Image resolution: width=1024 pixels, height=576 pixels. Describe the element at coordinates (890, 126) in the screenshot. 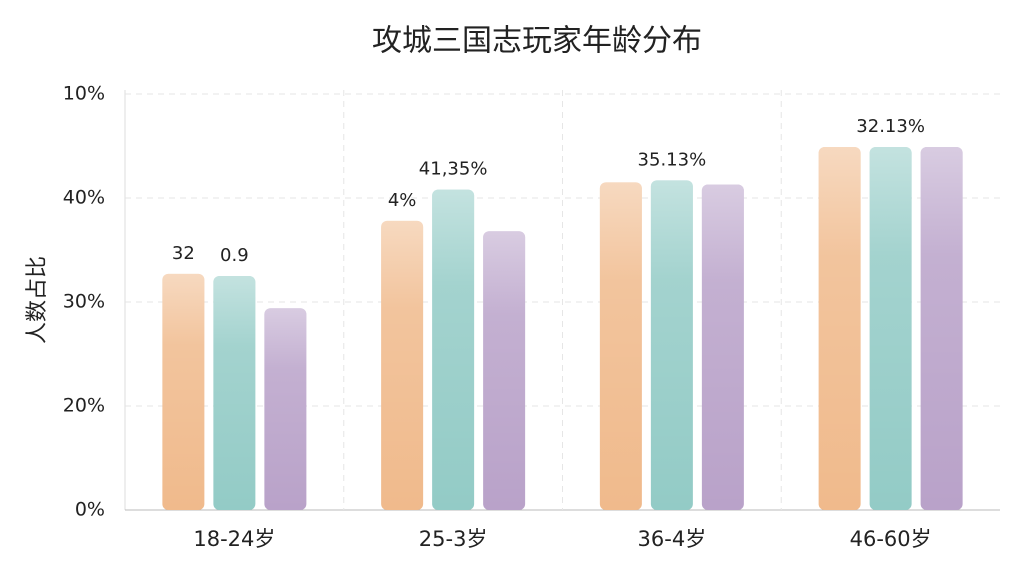

I see `annotation: 32.13%` at that location.